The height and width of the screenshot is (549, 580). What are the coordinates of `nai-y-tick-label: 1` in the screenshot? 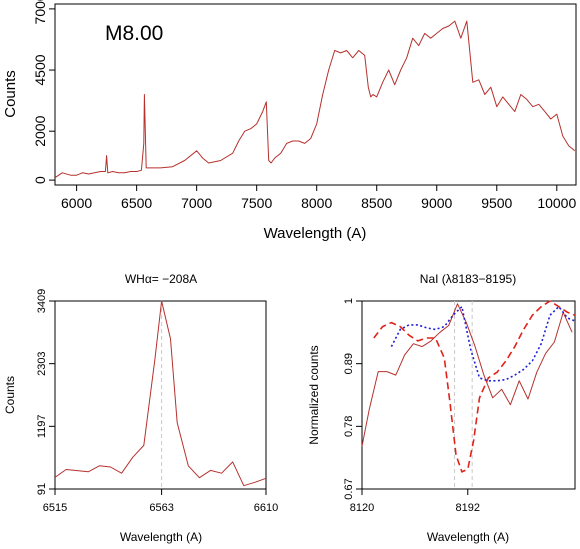 It's located at (349, 301).